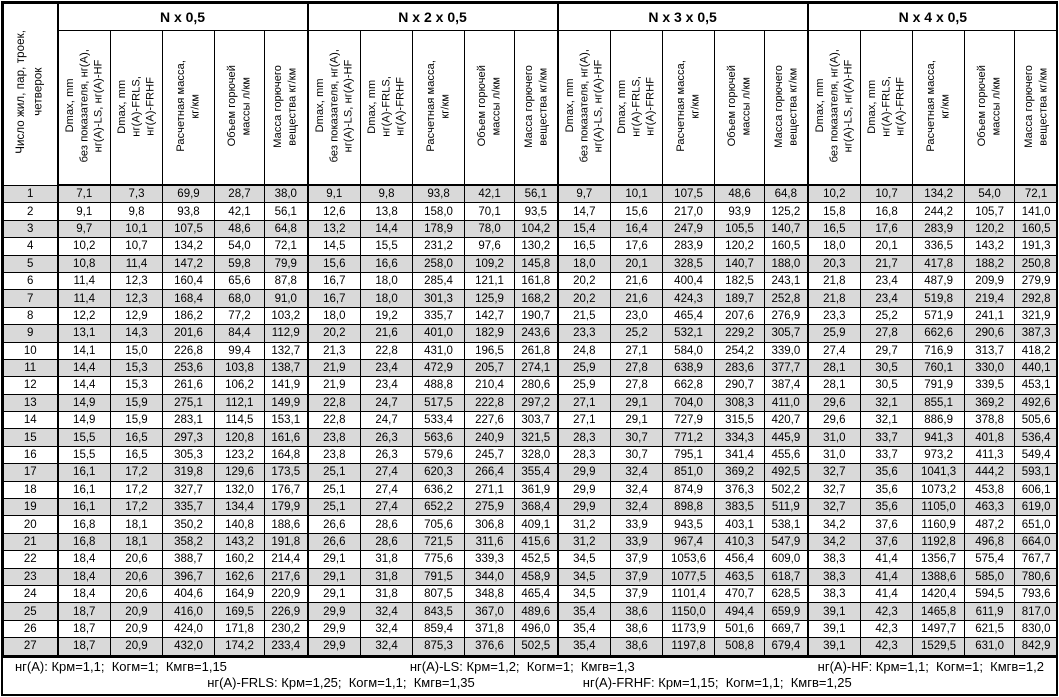 Image resolution: width=1059 pixels, height=697 pixels. Describe the element at coordinates (239, 263) in the screenshot. I see `cell: 59,8` at that location.